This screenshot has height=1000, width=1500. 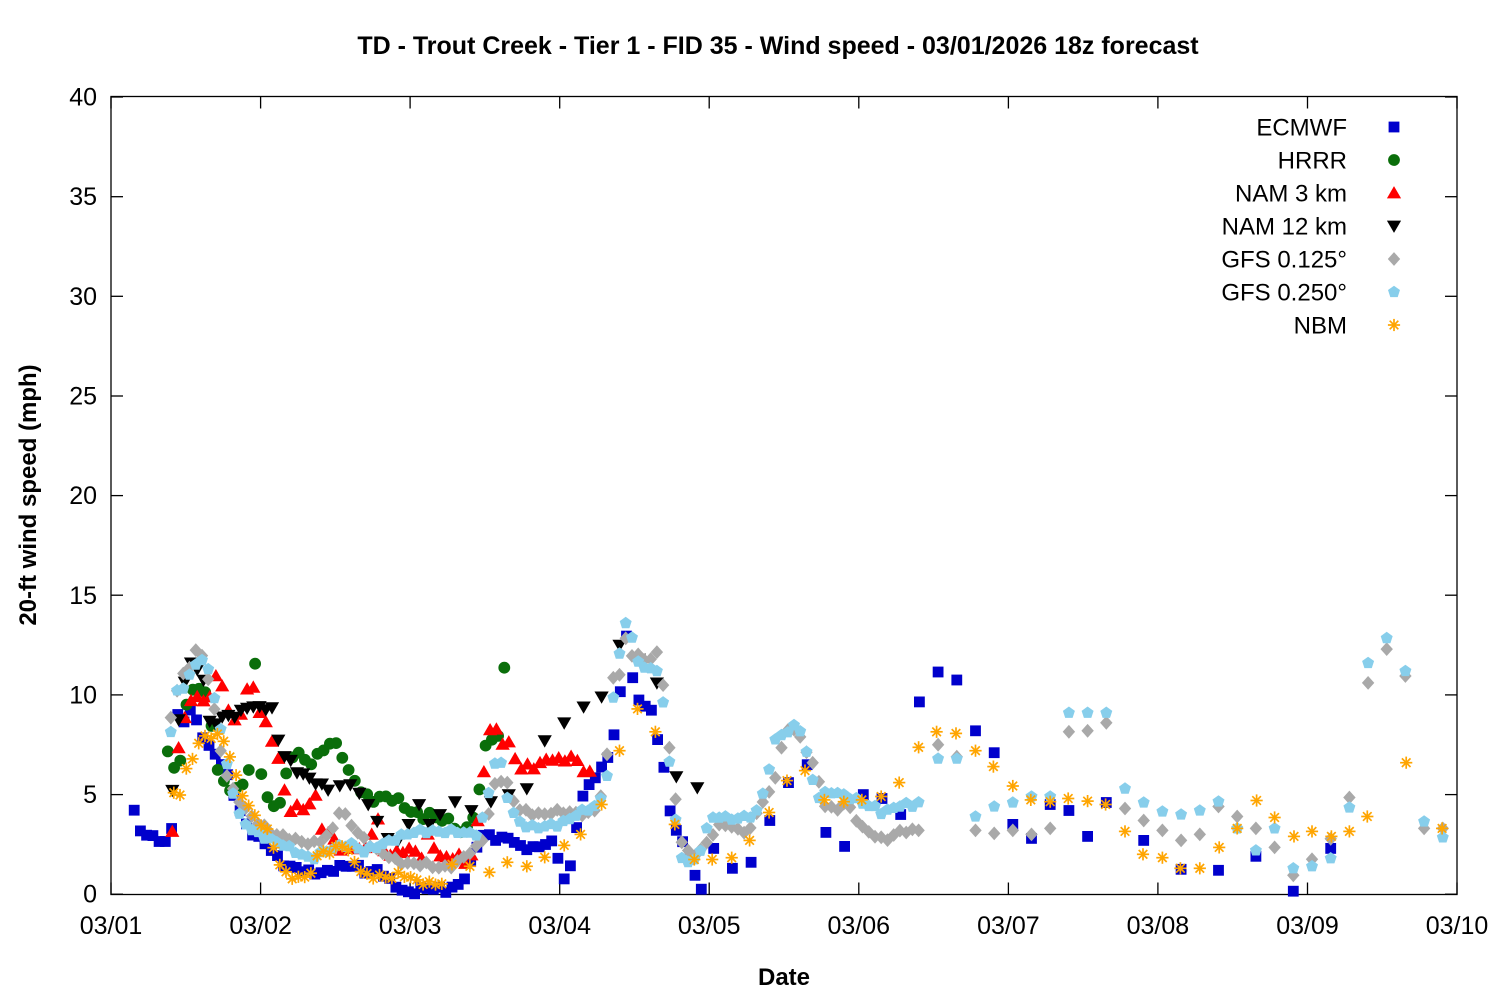 I want to click on svg-text: HRRR, so click(x=1312, y=161).